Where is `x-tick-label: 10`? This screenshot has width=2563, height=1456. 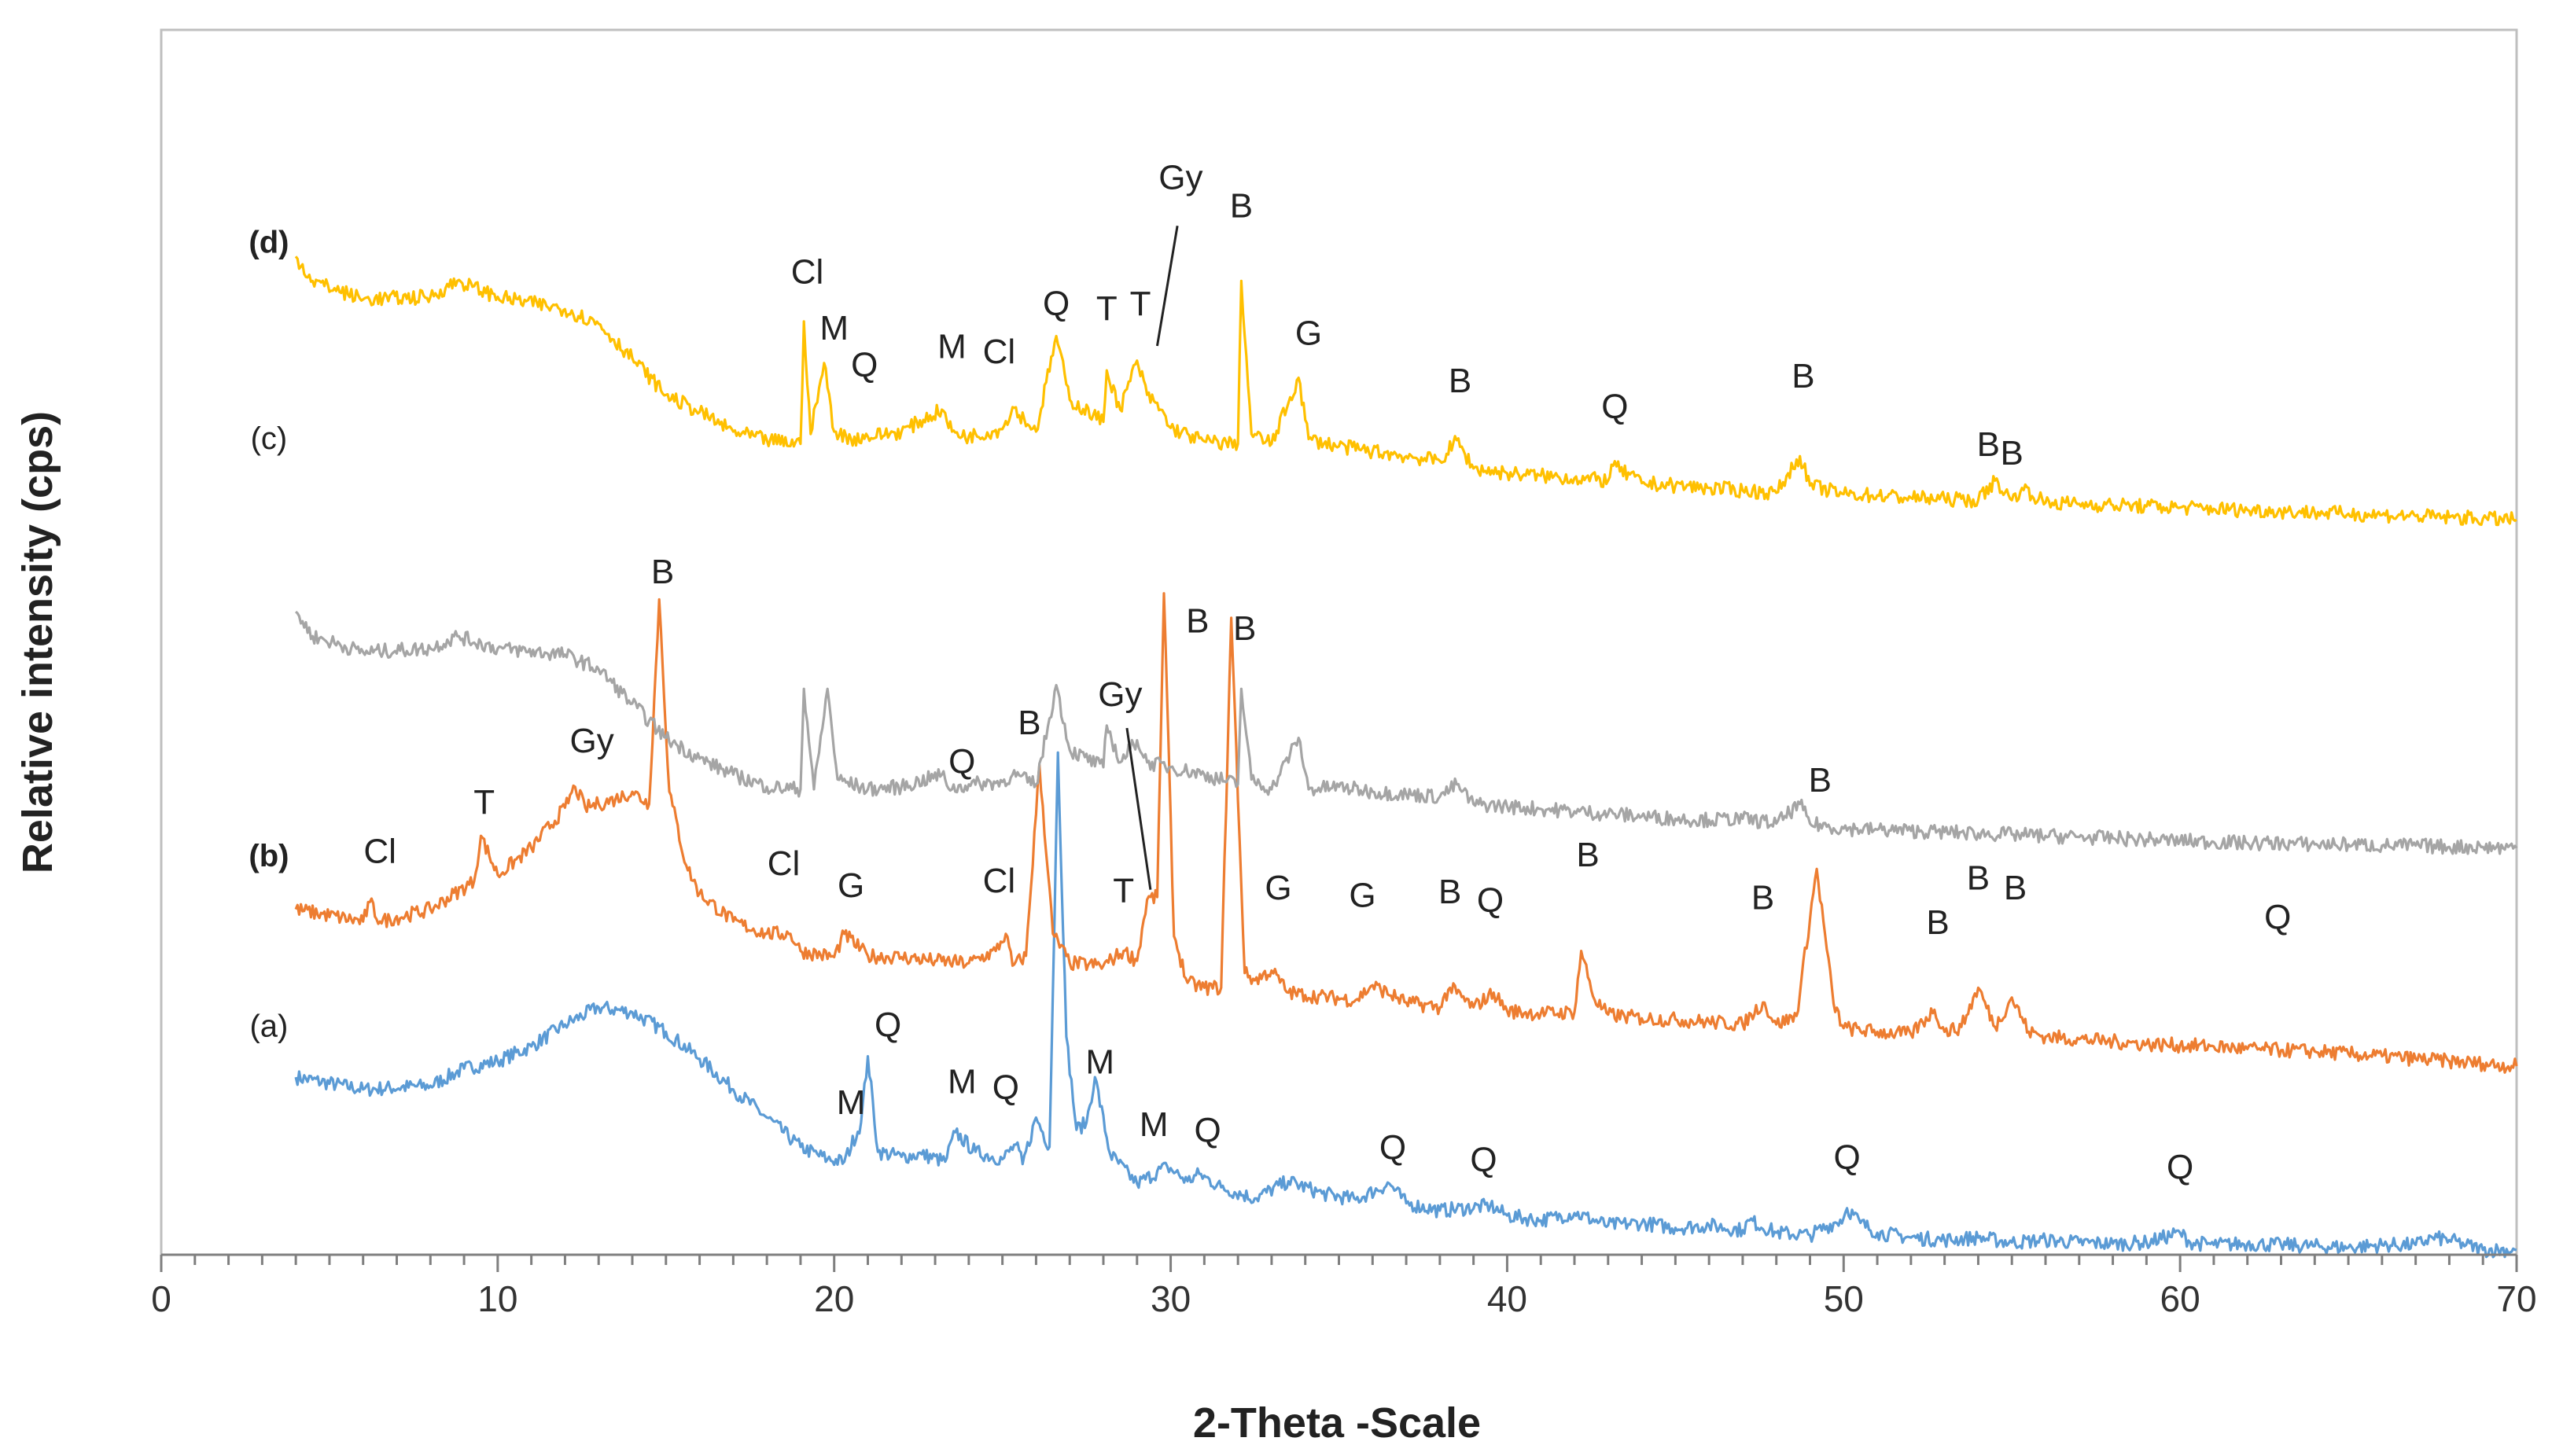
x-tick-label: 10 is located at coordinates (497, 1298).